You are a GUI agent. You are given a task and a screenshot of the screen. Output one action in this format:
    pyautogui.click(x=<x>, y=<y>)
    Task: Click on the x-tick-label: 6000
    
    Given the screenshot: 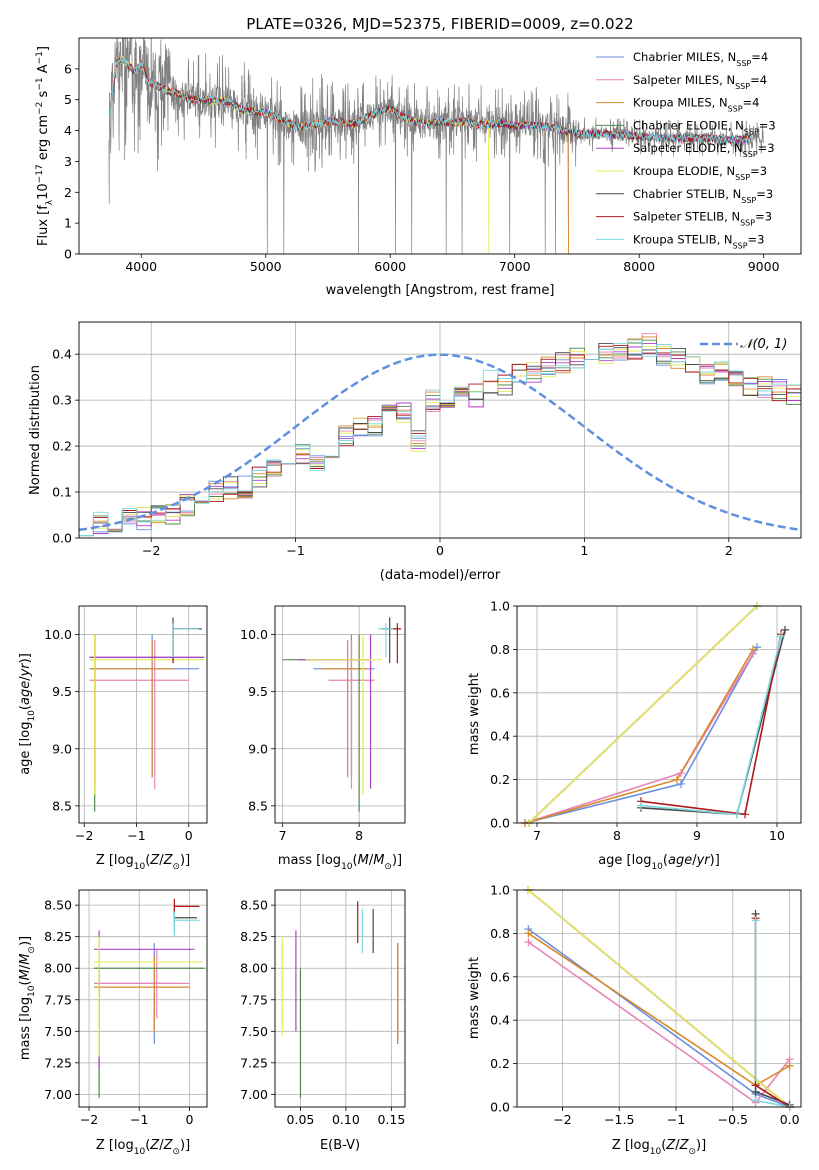 What is the action you would take?
    pyautogui.click(x=390, y=266)
    